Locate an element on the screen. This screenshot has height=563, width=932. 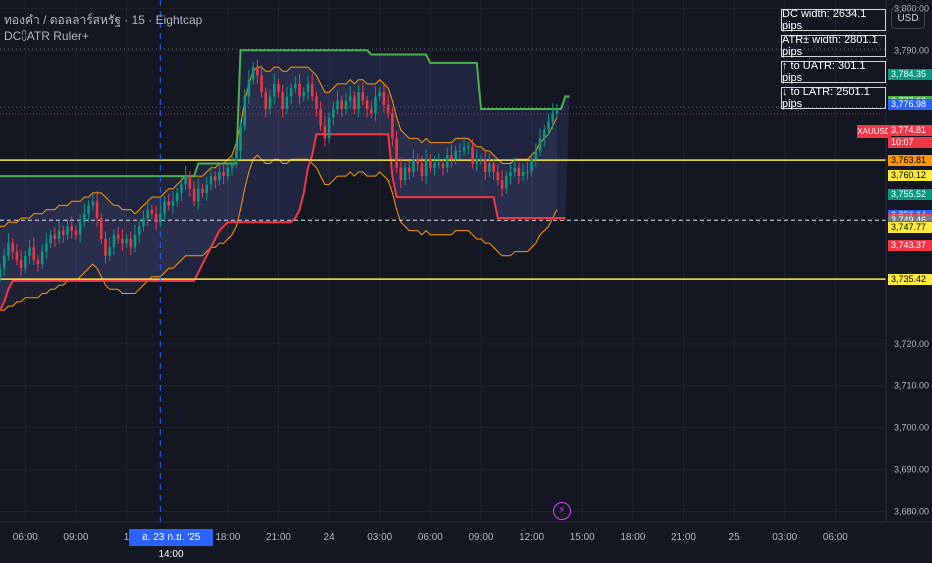
lightning-icon: ⚡ is located at coordinates (562, 511).